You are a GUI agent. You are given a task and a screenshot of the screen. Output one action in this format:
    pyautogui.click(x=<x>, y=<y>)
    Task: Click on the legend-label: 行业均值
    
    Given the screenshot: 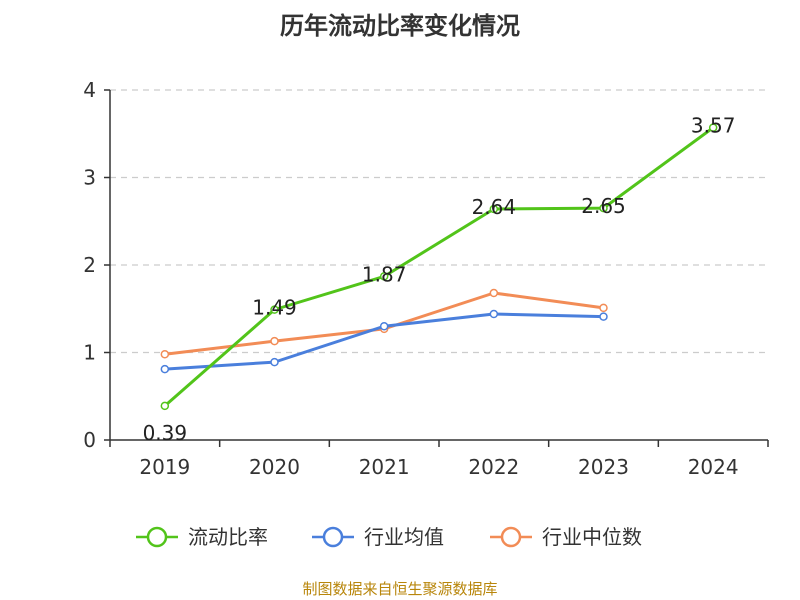 What is the action you would take?
    pyautogui.click(x=404, y=537)
    